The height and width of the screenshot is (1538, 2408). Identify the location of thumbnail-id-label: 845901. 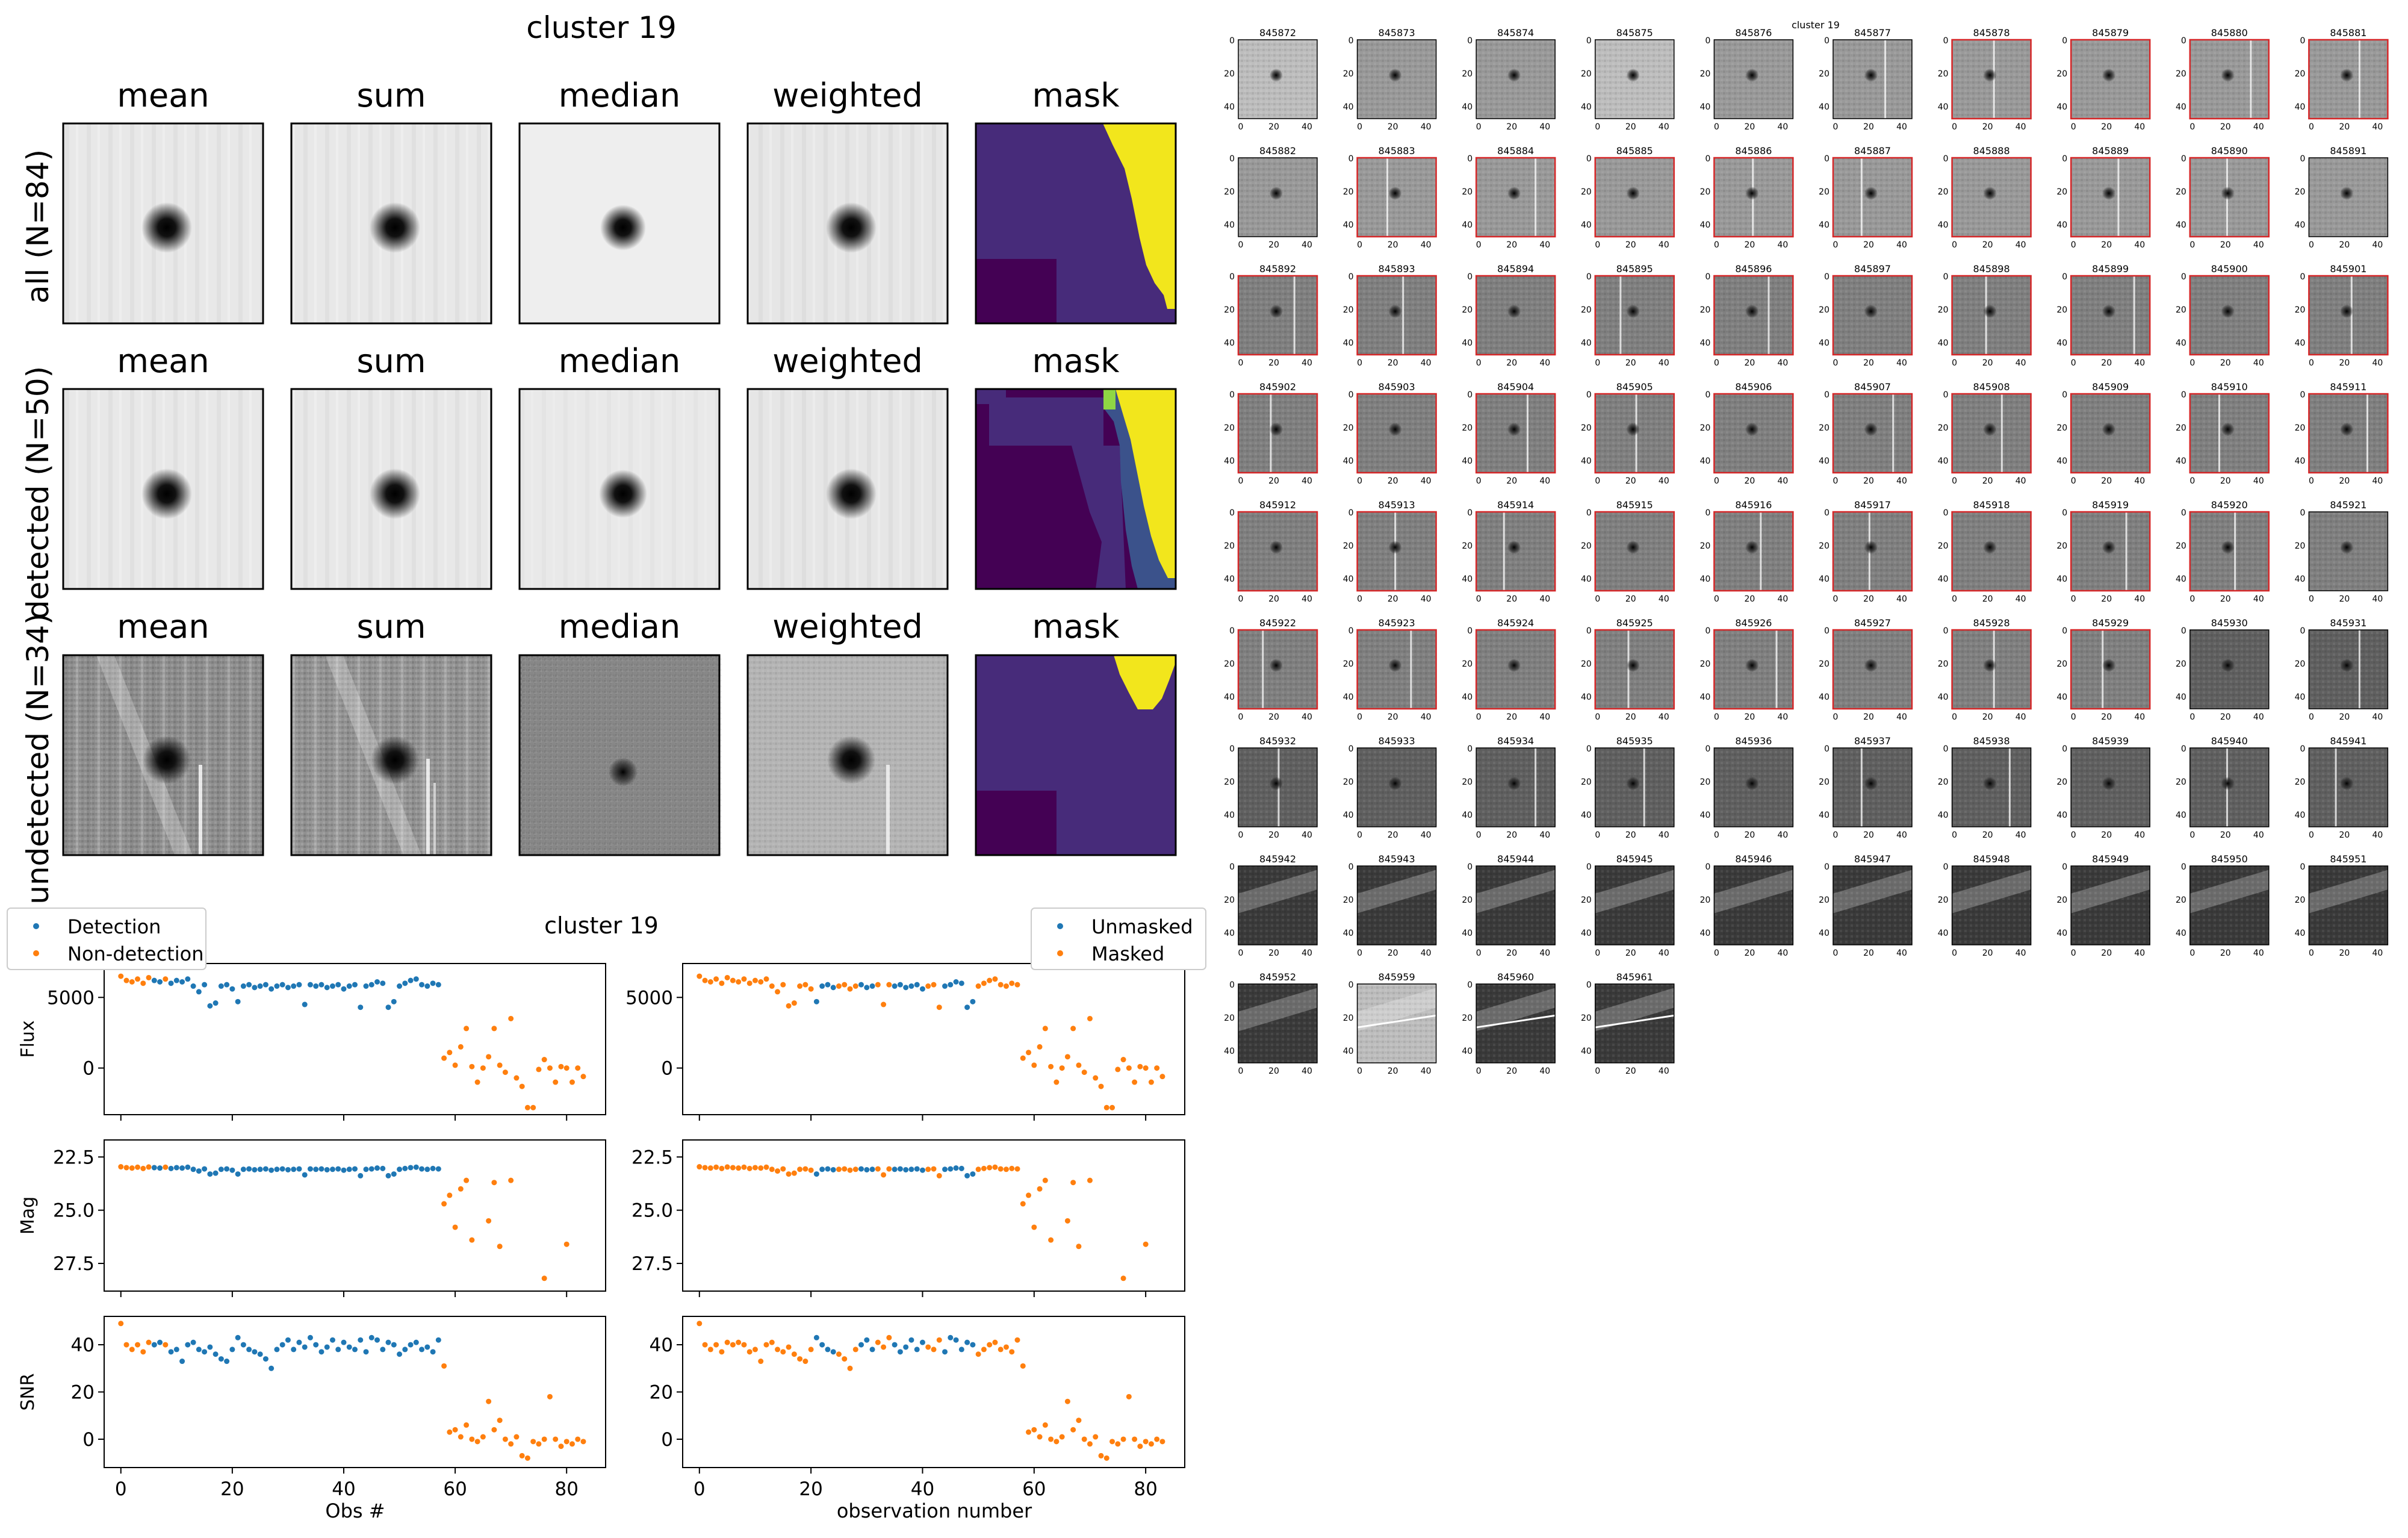
(2348, 269).